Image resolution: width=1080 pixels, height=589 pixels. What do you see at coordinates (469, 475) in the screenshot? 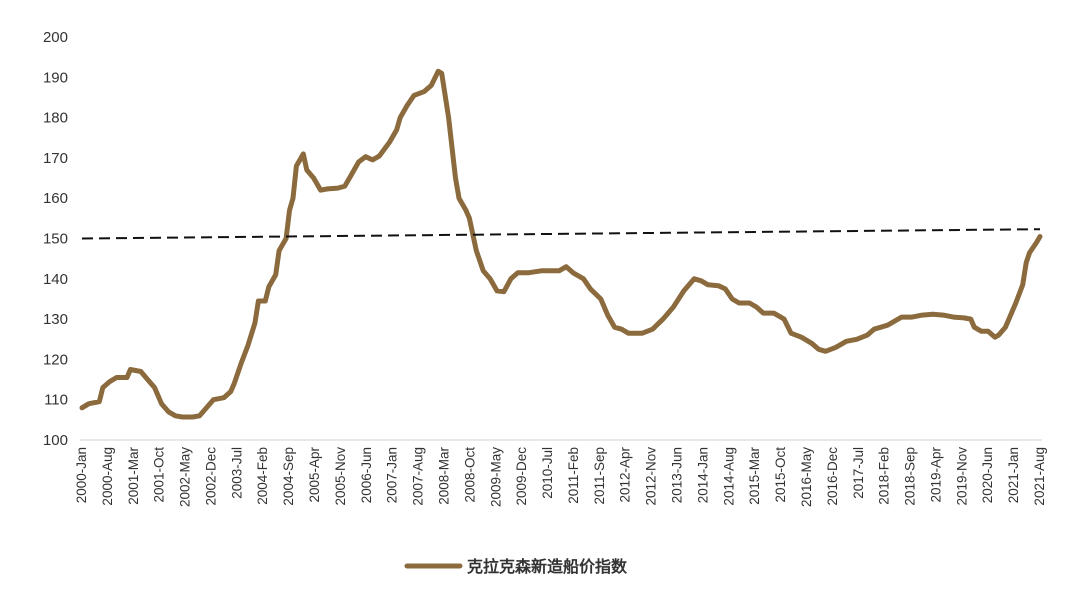
I see `x-tick-label: 2008-Oct` at bounding box center [469, 475].